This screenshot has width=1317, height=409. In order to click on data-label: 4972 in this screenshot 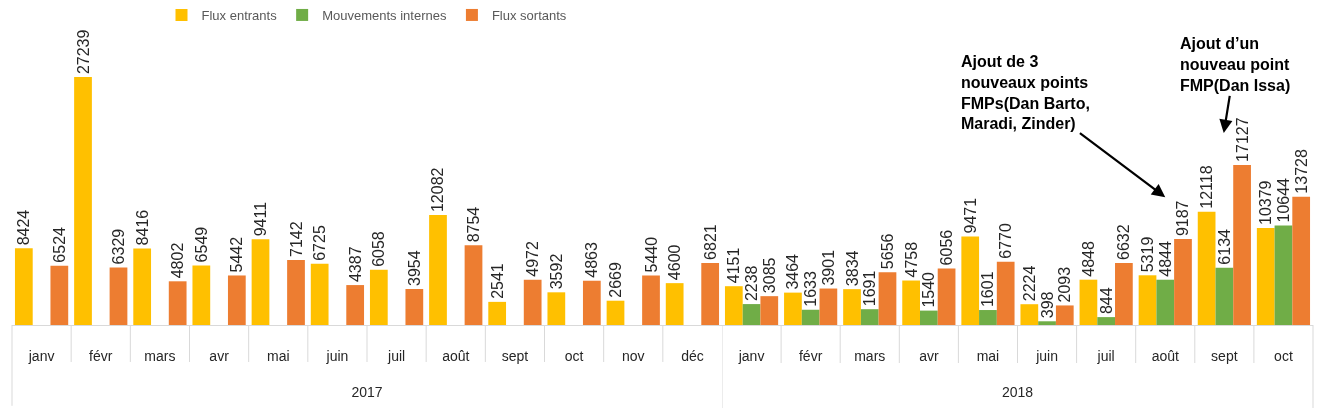, I will do `click(533, 259)`.